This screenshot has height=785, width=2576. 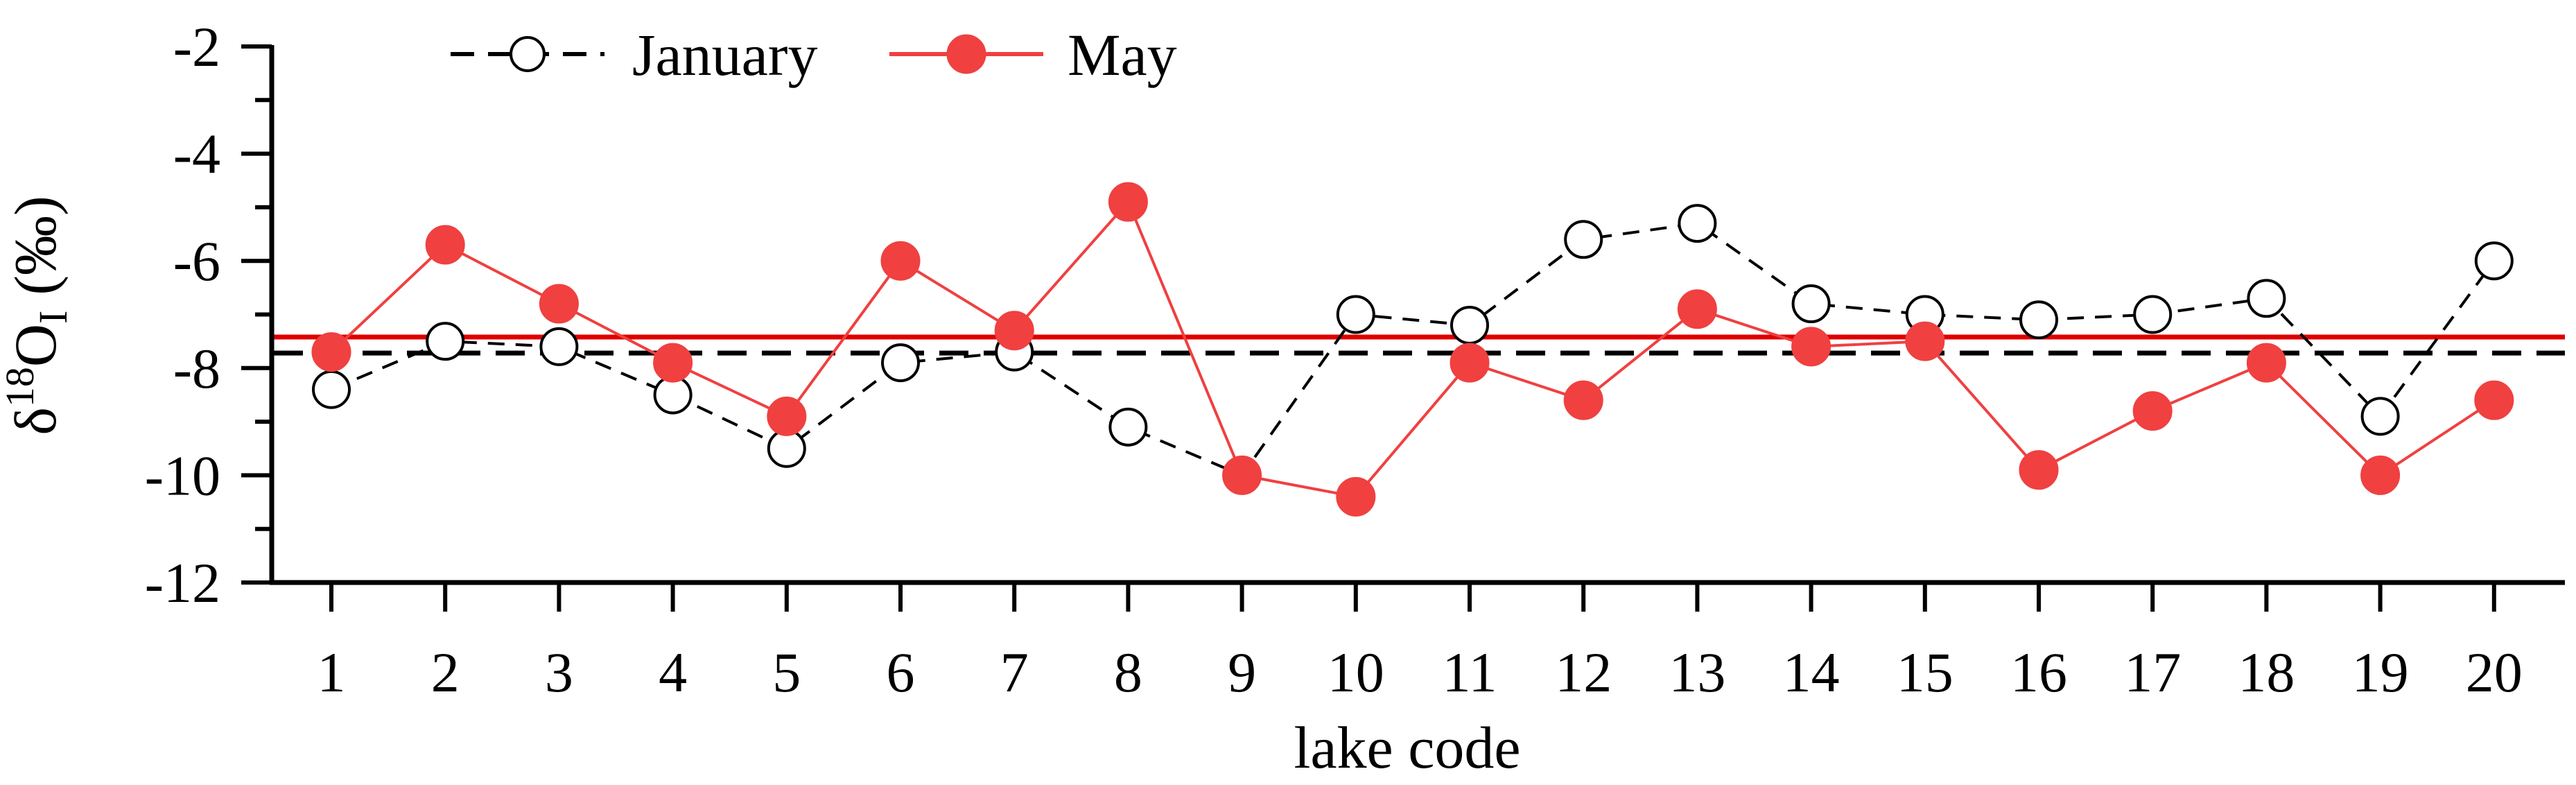 What do you see at coordinates (196, 261) in the screenshot?
I see `y-tick-label: -6` at bounding box center [196, 261].